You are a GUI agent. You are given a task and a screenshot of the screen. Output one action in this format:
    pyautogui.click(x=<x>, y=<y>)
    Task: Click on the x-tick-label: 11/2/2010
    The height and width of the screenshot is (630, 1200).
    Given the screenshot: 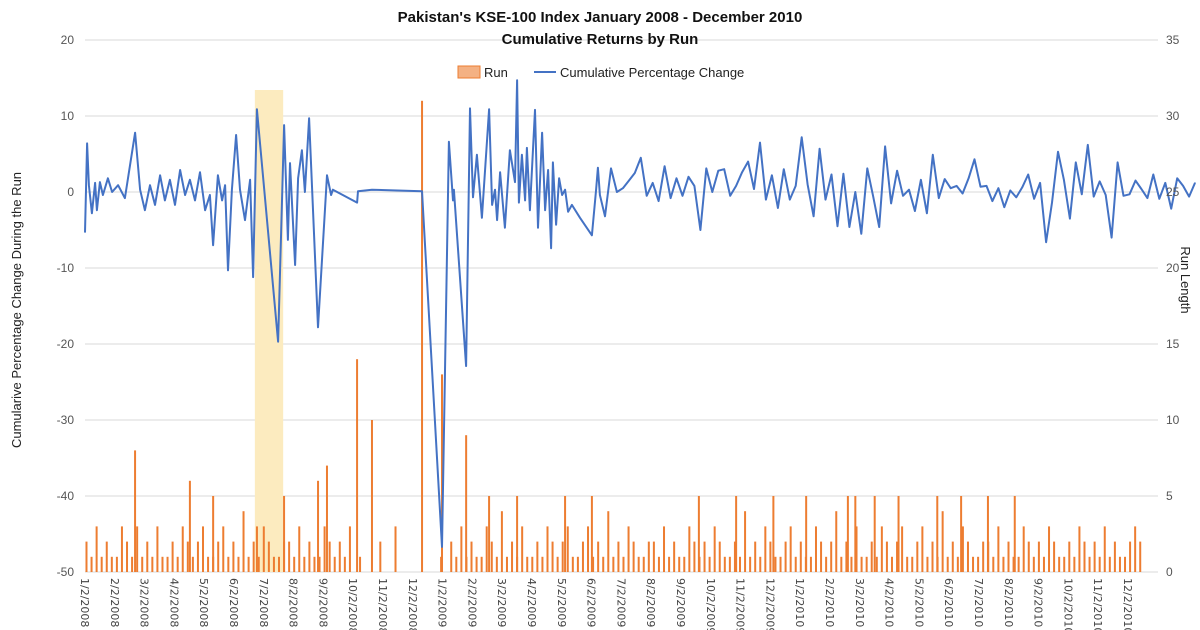 What is the action you would take?
    pyautogui.click(x=1097, y=604)
    